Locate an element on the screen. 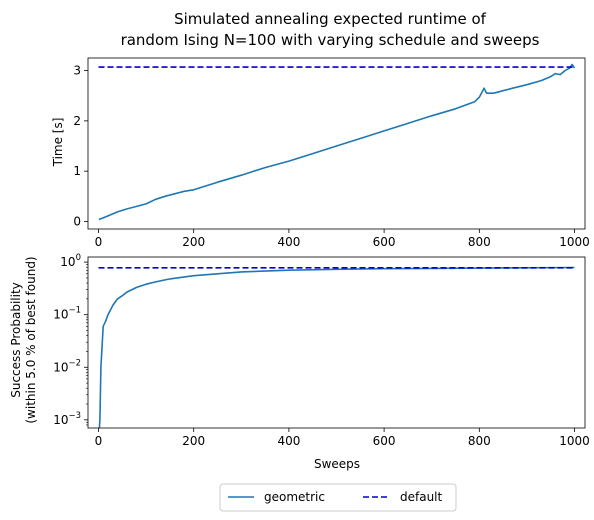 The image size is (594, 520). chart-title-line-1: Simulated annealing expected runtime of is located at coordinates (330, 19).